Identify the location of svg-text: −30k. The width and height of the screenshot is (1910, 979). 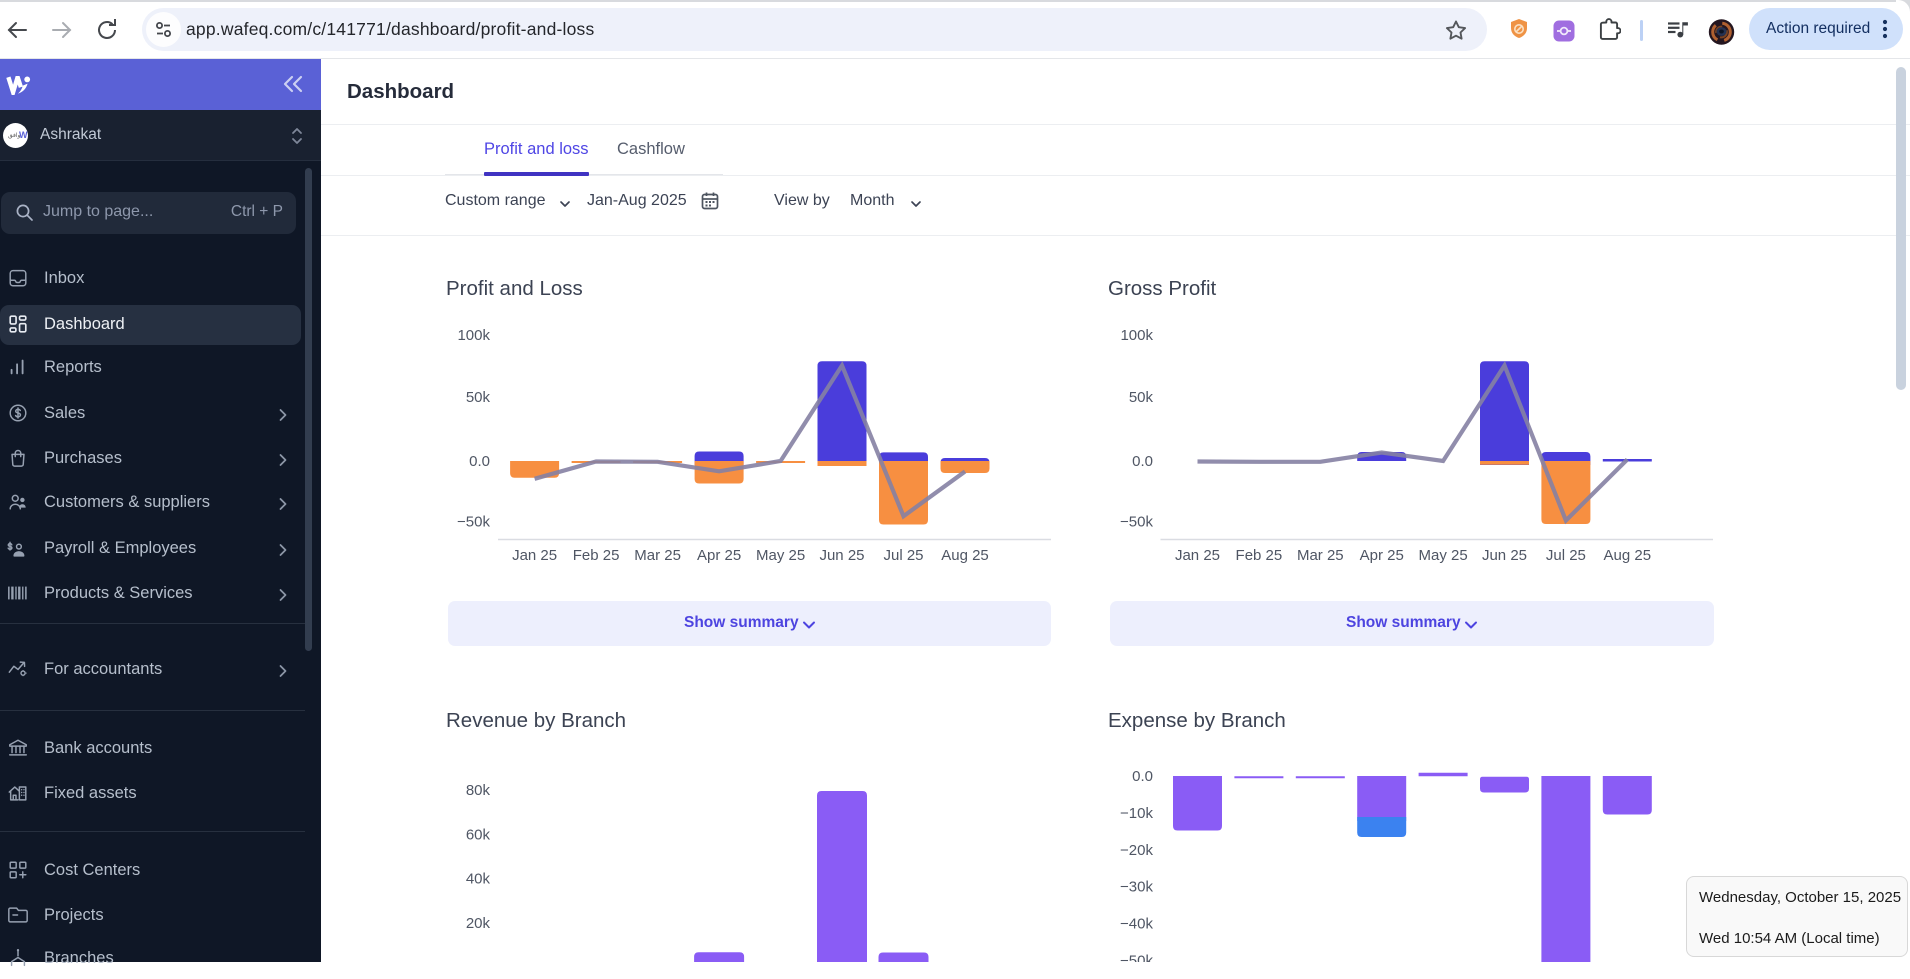
(1136, 887).